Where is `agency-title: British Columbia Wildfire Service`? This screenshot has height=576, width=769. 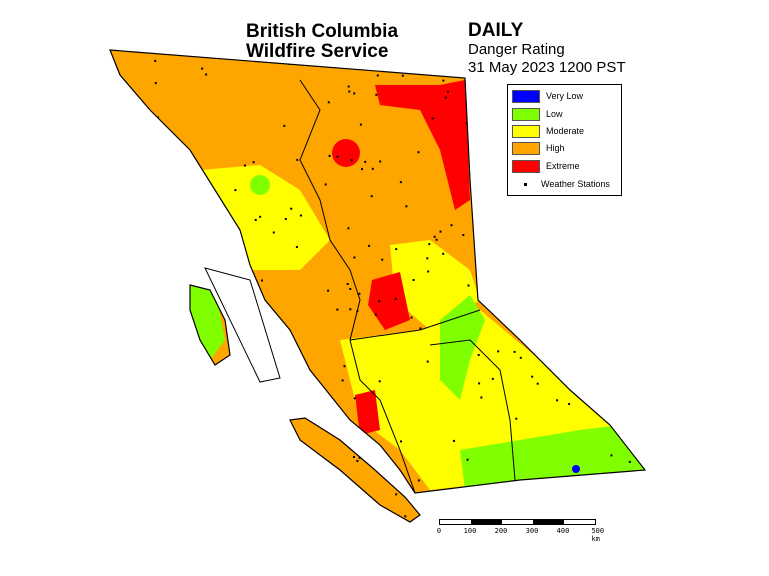
agency-title: British Columbia Wildfire Service is located at coordinates (322, 42).